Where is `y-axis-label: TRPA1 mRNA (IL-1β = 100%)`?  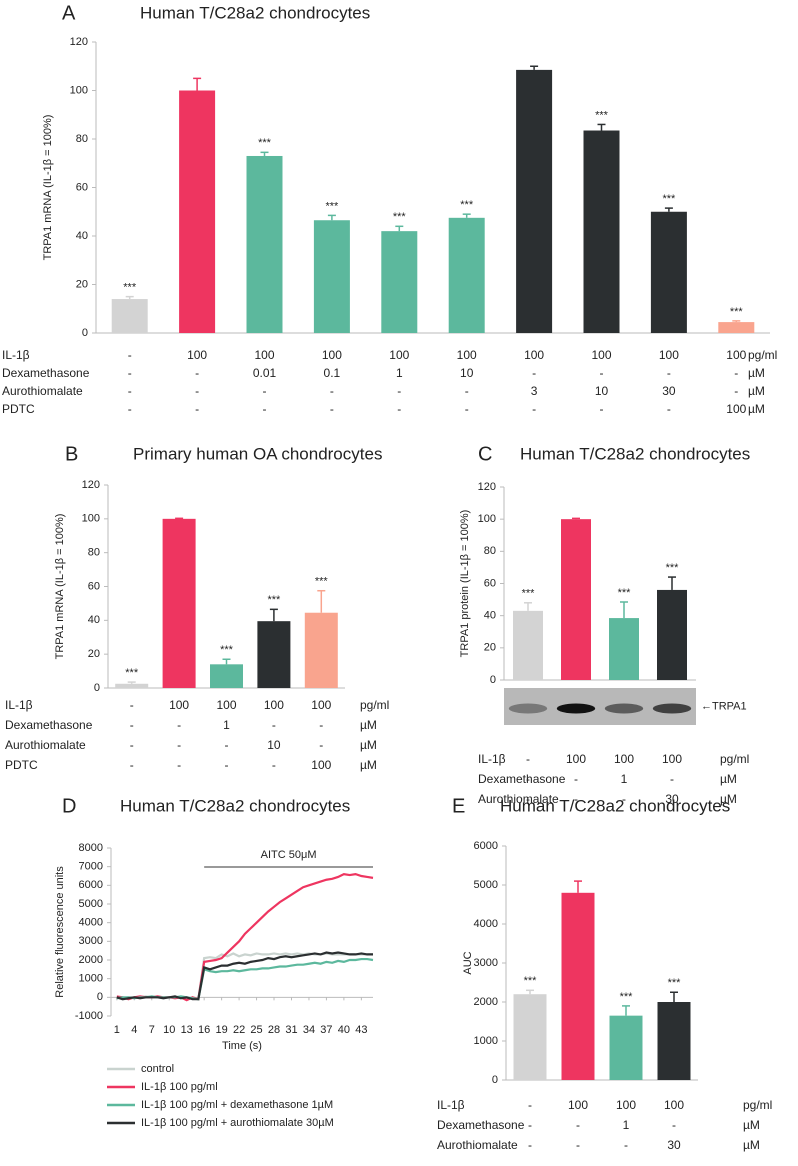 y-axis-label: TRPA1 mRNA (IL-1β = 100%) is located at coordinates (60, 587).